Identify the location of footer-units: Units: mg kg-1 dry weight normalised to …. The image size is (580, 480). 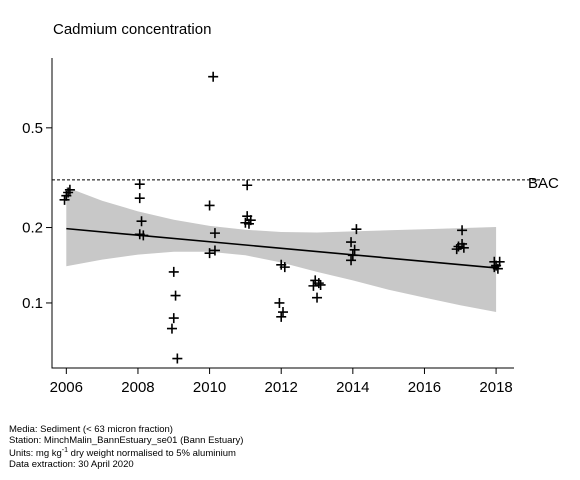
(126, 453).